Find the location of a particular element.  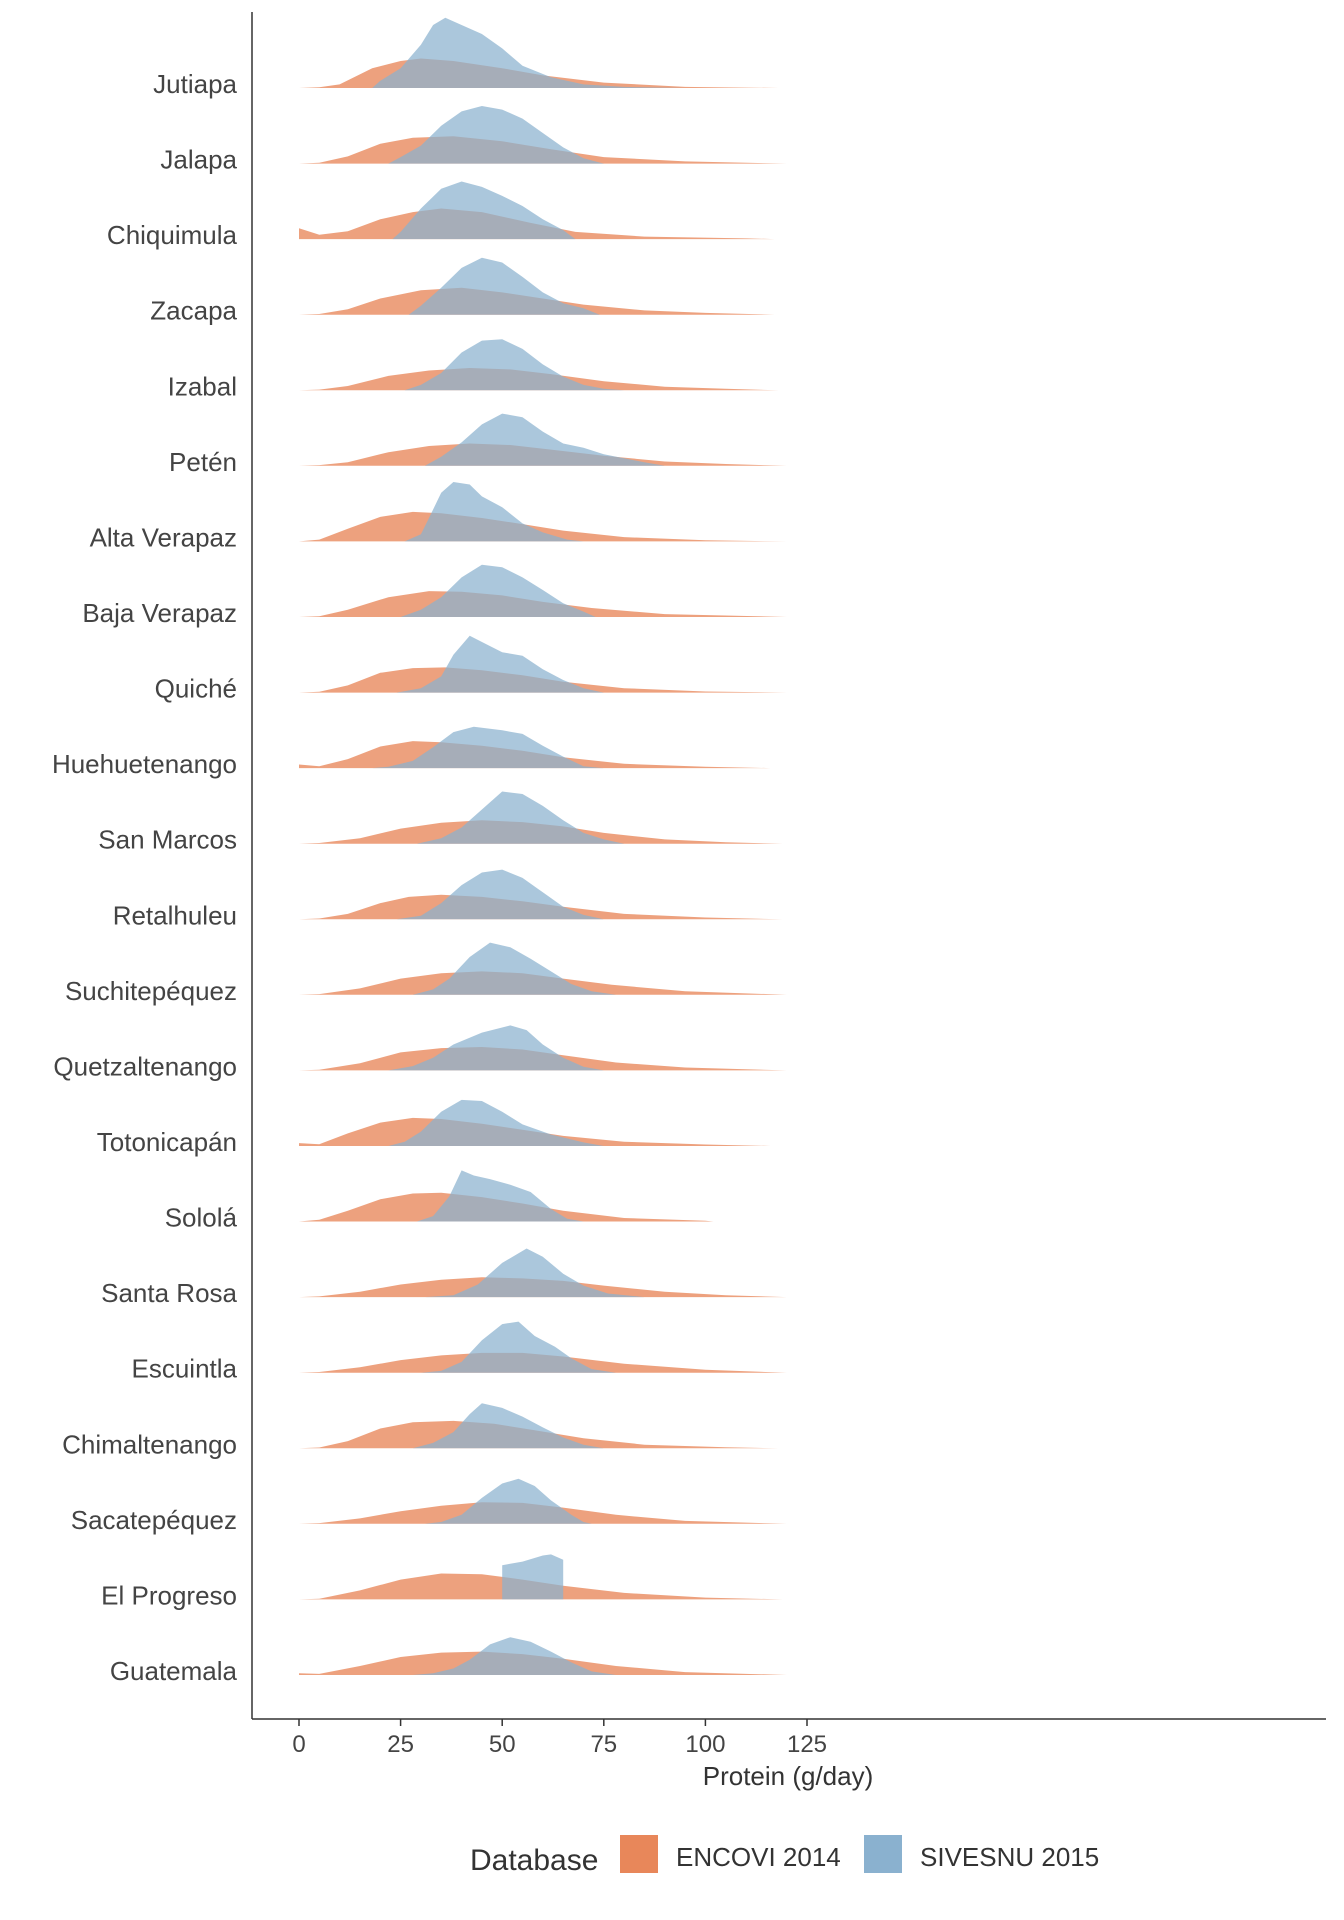

ridge-zacapa is located at coordinates (537, 286).